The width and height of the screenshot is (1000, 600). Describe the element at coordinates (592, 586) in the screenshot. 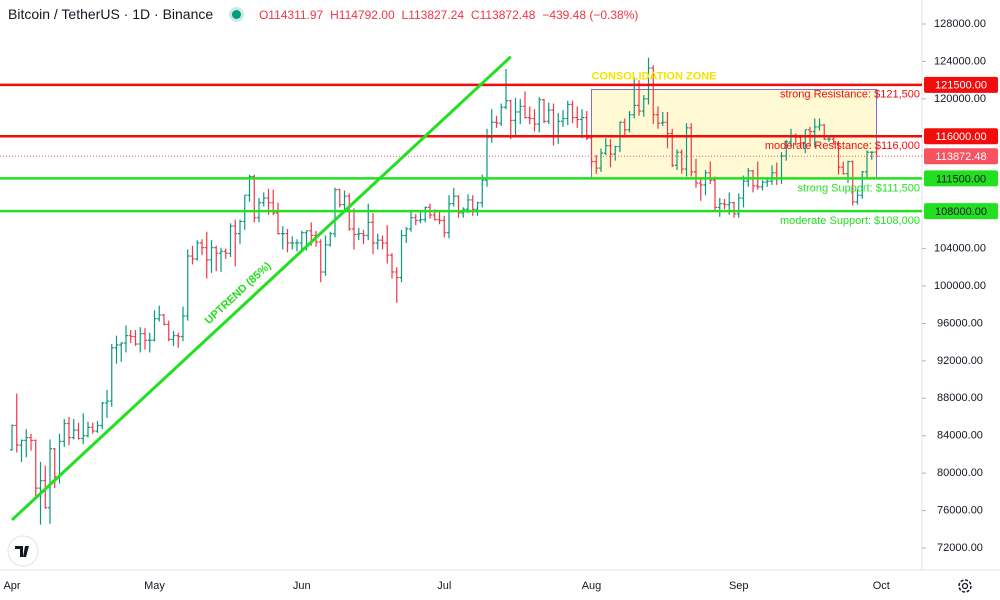

I see `x-tick-label: Aug` at that location.